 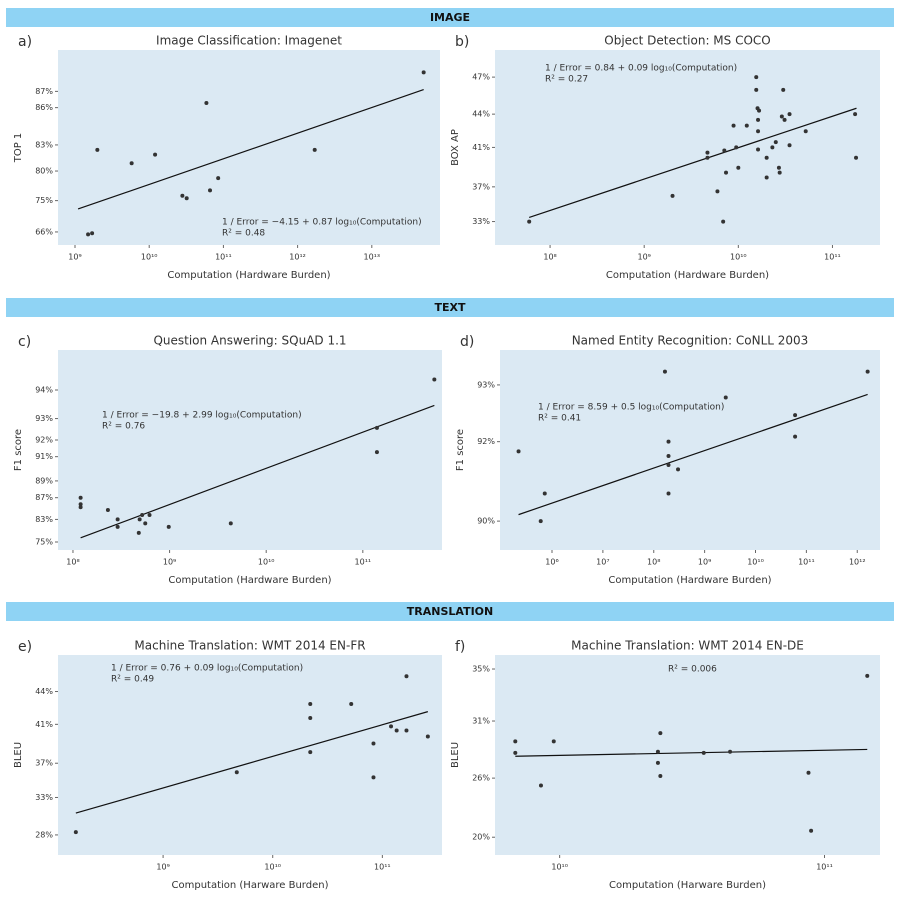 I want to click on y-tick-label: 37%, so click(x=44, y=763).